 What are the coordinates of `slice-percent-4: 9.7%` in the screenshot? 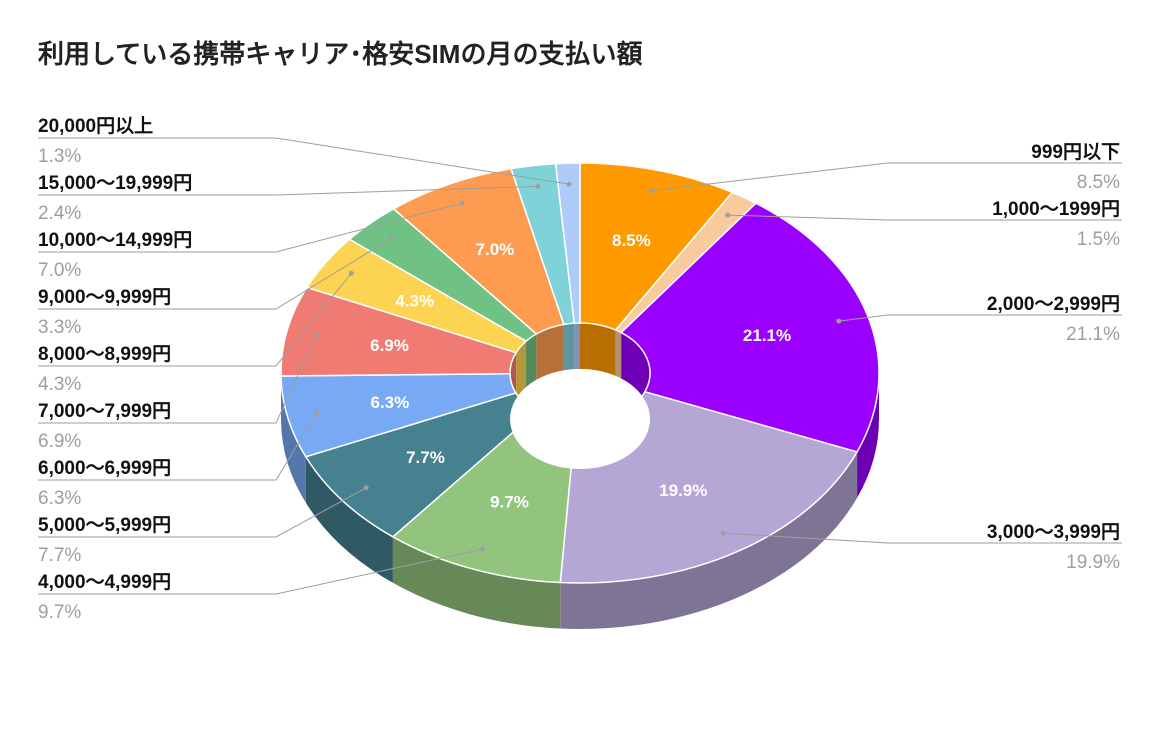 It's located at (59, 612).